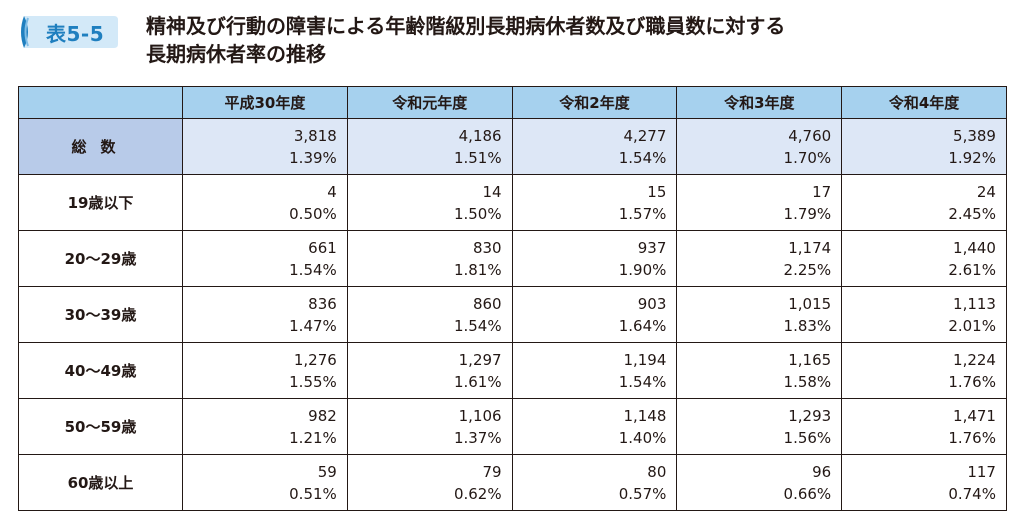 This screenshot has height=525, width=1024. What do you see at coordinates (492, 471) in the screenshot?
I see `count-value: 79` at bounding box center [492, 471].